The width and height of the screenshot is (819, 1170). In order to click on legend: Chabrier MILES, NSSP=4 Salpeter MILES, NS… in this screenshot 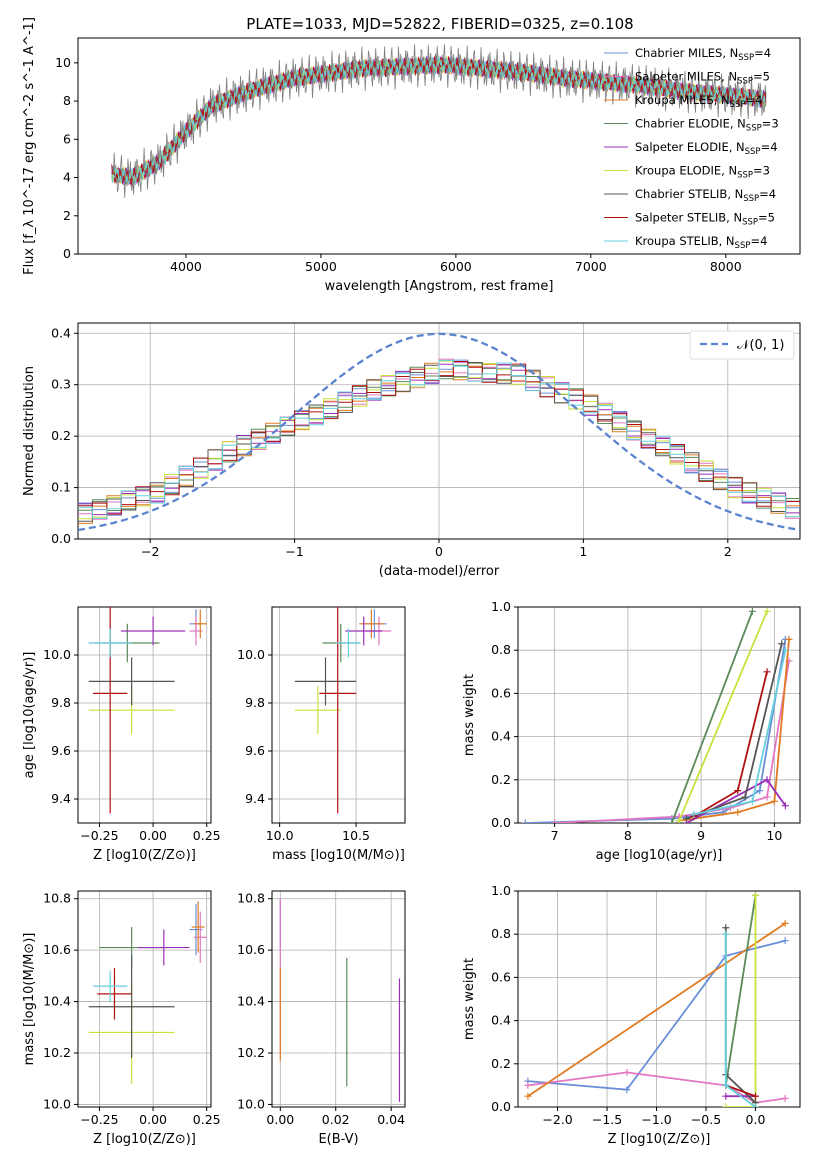, I will do `click(691, 148)`.